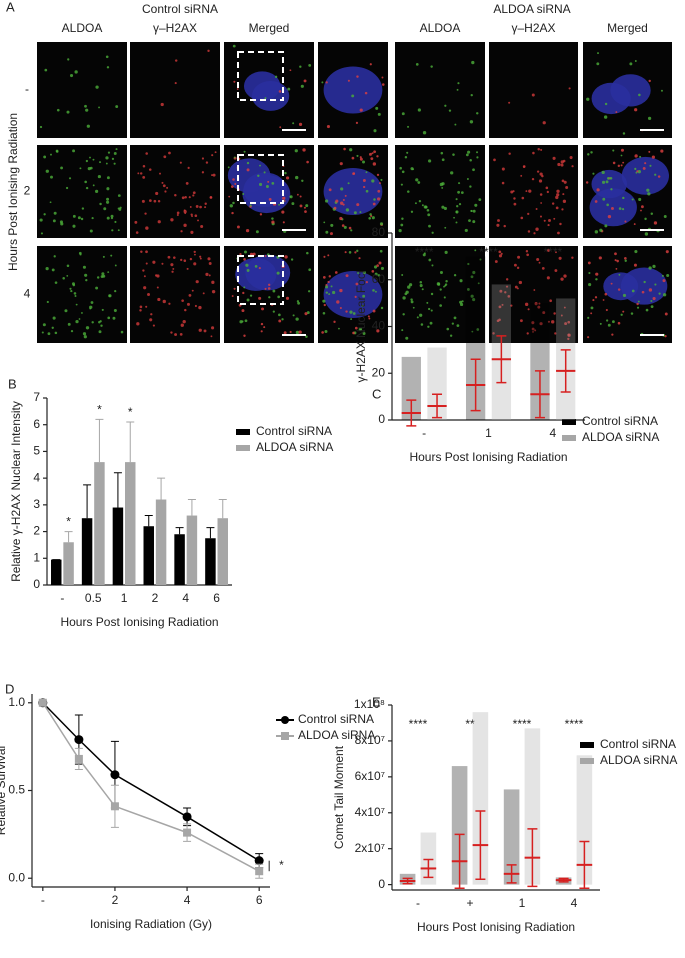  I want to click on micrograph-bg, so click(533, 191).